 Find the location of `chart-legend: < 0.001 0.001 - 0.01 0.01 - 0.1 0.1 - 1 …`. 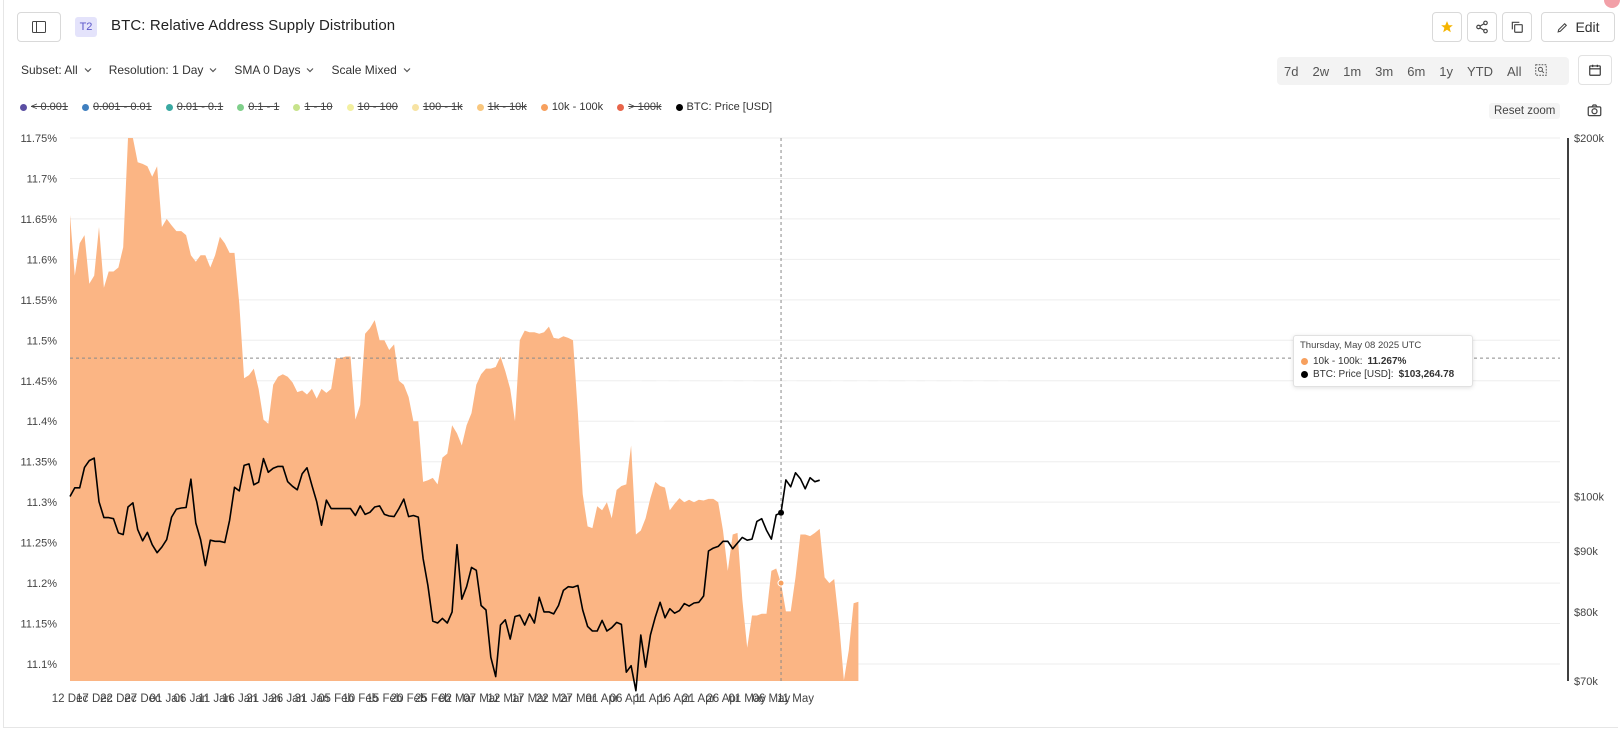

chart-legend: < 0.001 0.001 - 0.01 0.01 - 0.1 0.1 - 1 … is located at coordinates (396, 107).